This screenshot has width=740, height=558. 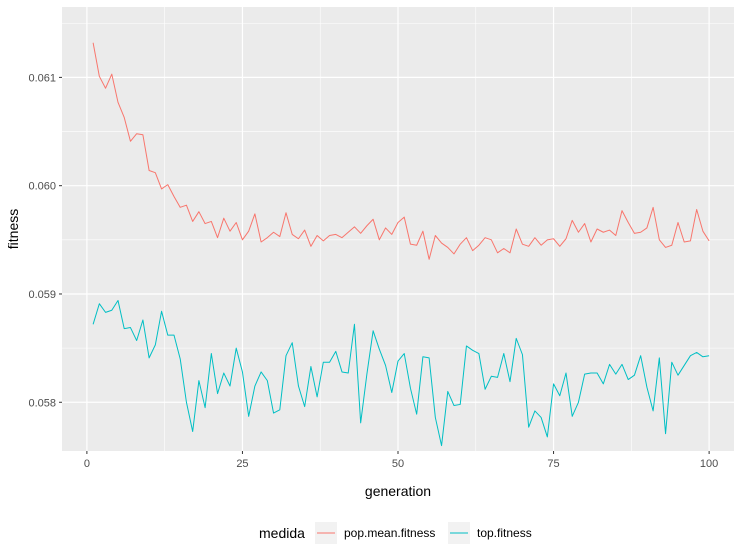 What do you see at coordinates (42, 187) in the screenshot?
I see `y-tick-label: 0.060` at bounding box center [42, 187].